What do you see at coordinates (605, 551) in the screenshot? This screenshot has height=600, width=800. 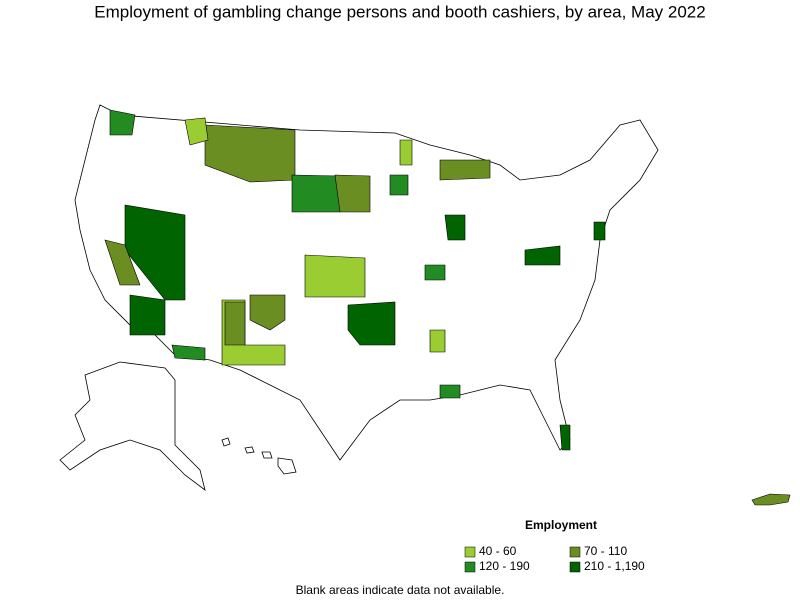 I see `legend-label: 70 - 110` at bounding box center [605, 551].